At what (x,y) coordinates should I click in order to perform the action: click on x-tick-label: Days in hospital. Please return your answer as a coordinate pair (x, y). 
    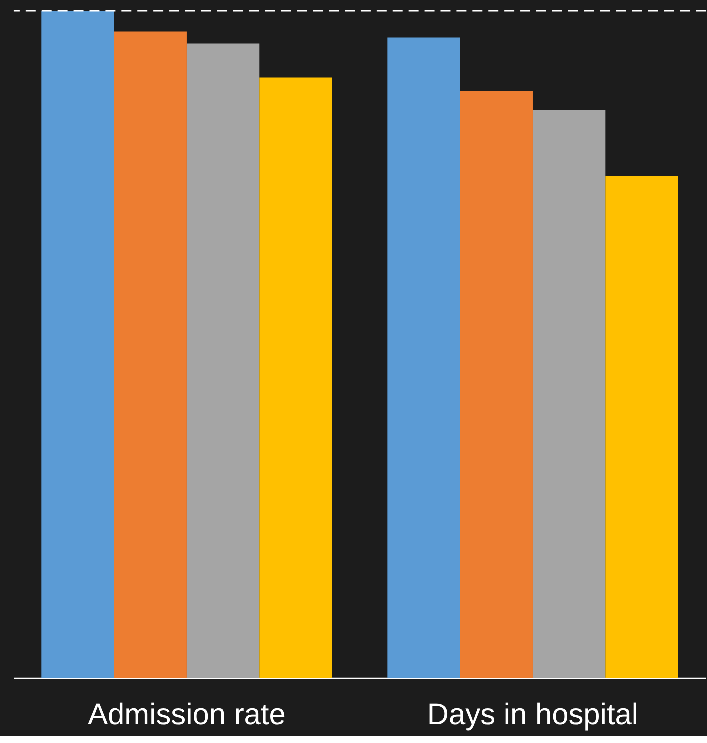
    Looking at the image, I should click on (533, 715).